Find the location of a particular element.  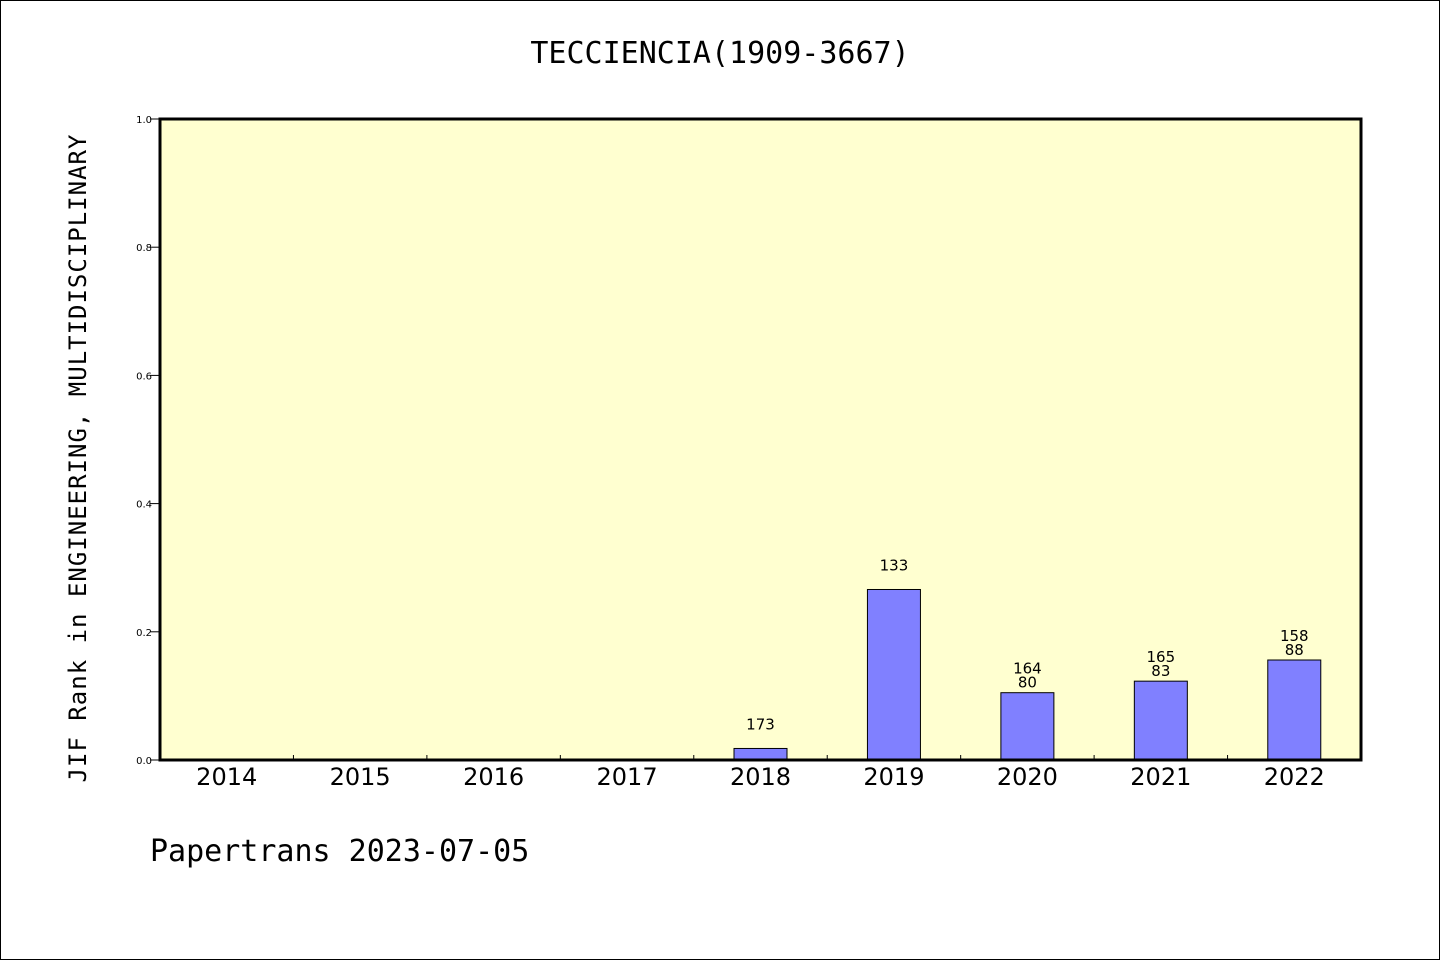

bar-2018 is located at coordinates (760, 754).